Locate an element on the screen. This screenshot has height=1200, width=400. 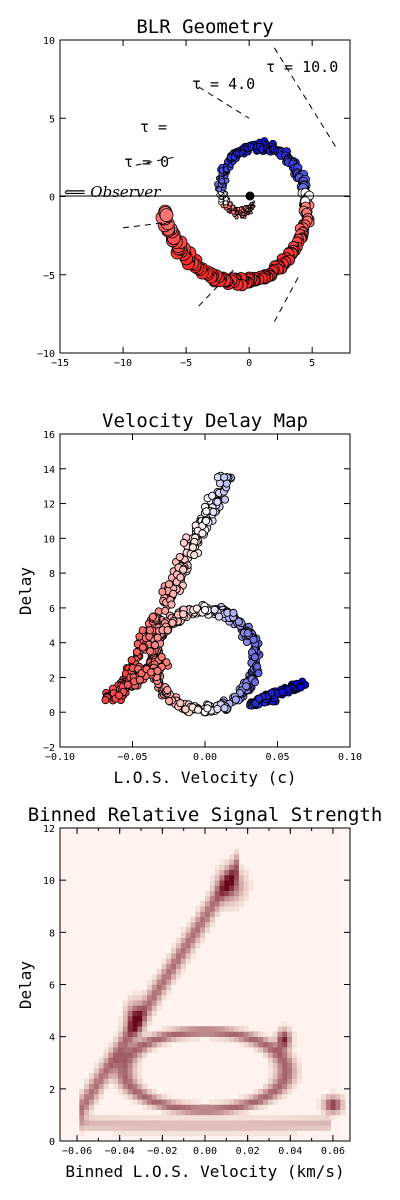
y-tick-label: 14 is located at coordinates (49, 470).